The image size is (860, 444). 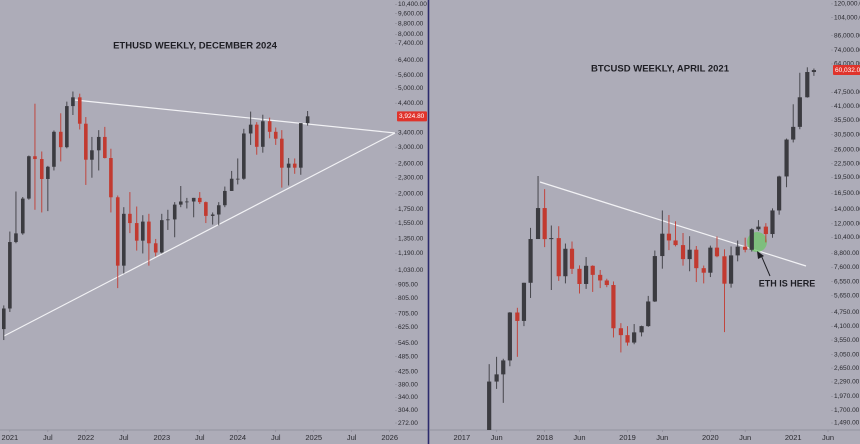 I want to click on y-tick-label: 120,000.00, so click(x=847, y=4).